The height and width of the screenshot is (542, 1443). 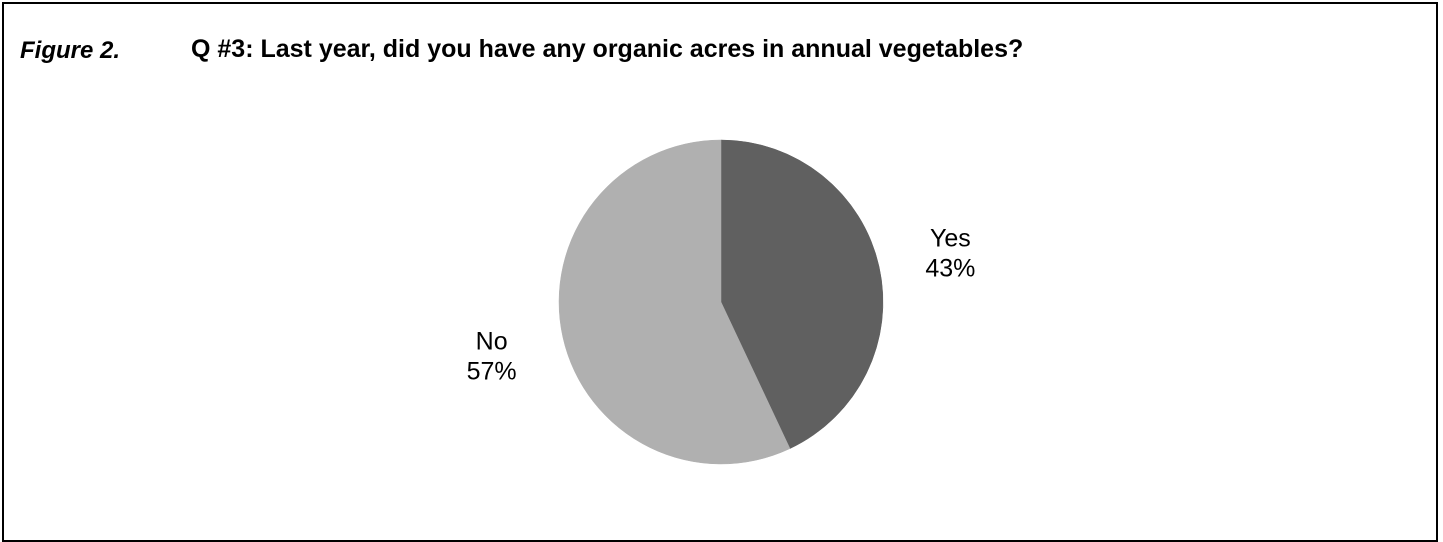 What do you see at coordinates (492, 371) in the screenshot?
I see `slice-percent-label: 57%` at bounding box center [492, 371].